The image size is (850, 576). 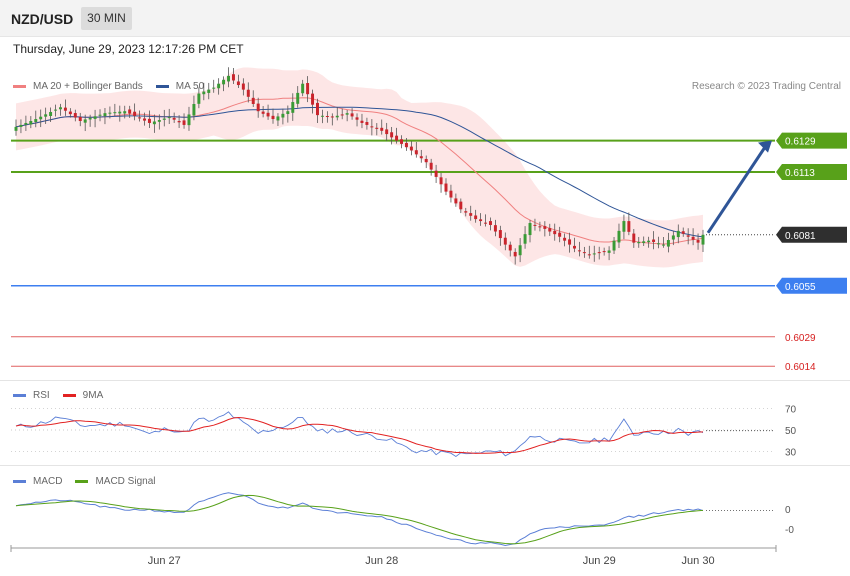 What do you see at coordinates (41, 395) in the screenshot?
I see `legend-label-rsi: RSI` at bounding box center [41, 395].